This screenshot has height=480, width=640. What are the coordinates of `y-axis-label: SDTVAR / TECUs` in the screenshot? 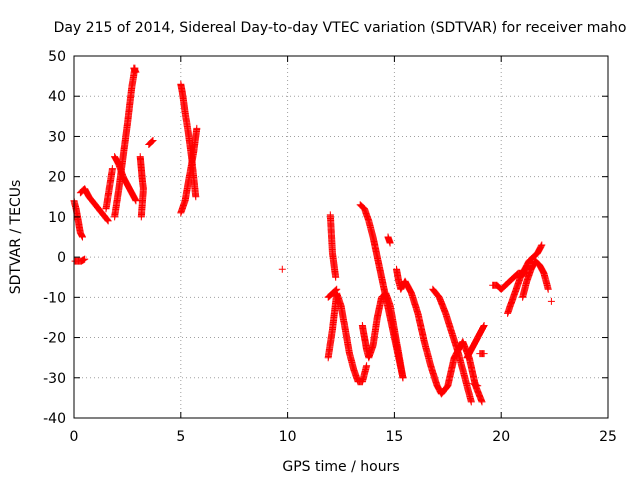 It's located at (16, 237).